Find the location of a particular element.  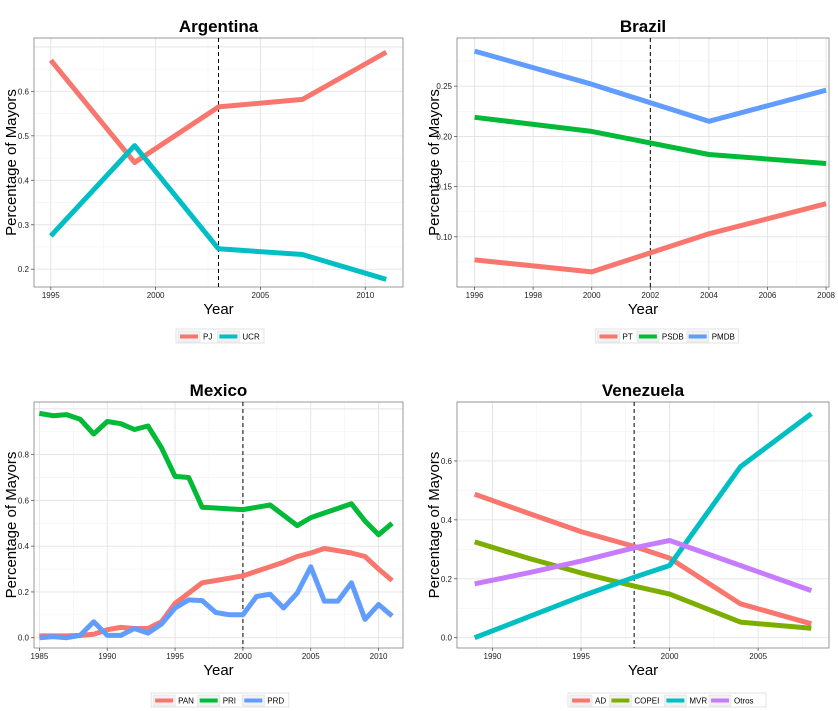

chart-title: Brazil is located at coordinates (643, 26).